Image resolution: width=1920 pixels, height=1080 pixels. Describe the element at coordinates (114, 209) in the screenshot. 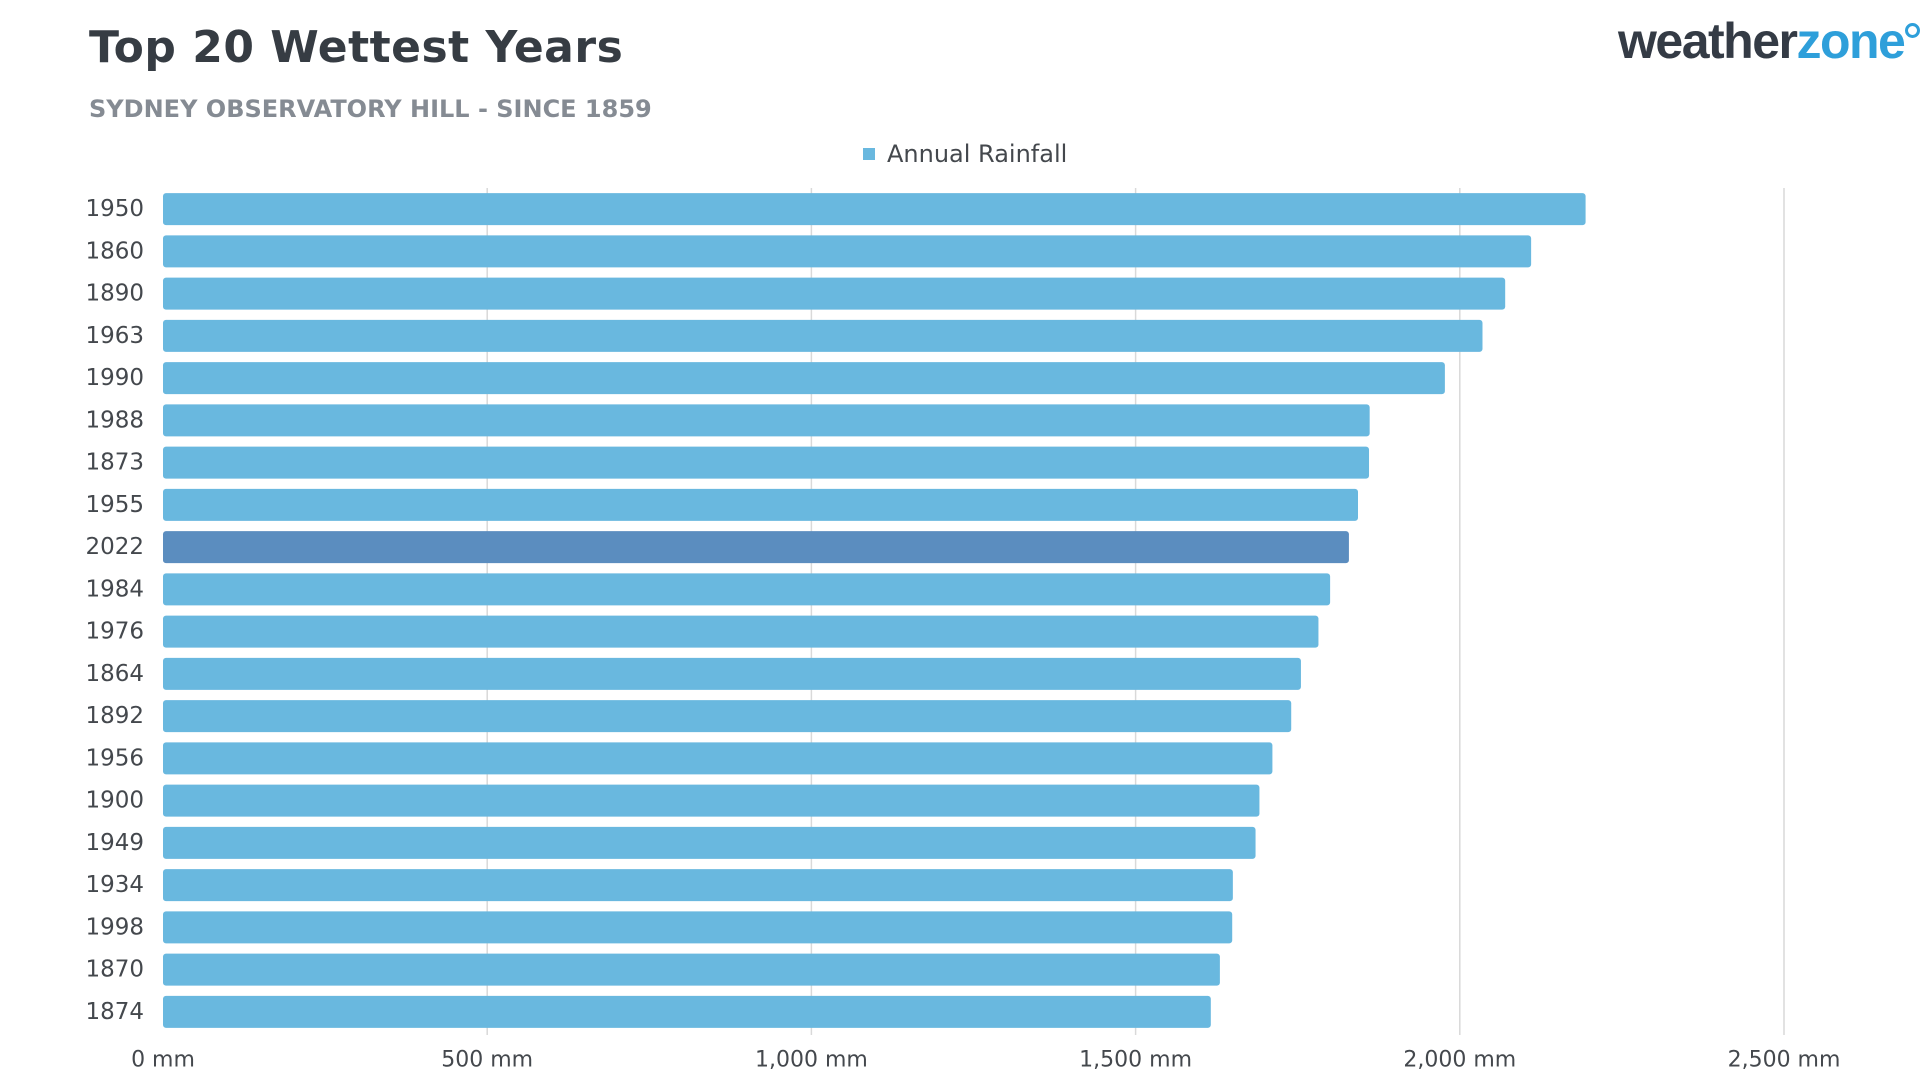

I see `y-tick-label: 1950` at that location.